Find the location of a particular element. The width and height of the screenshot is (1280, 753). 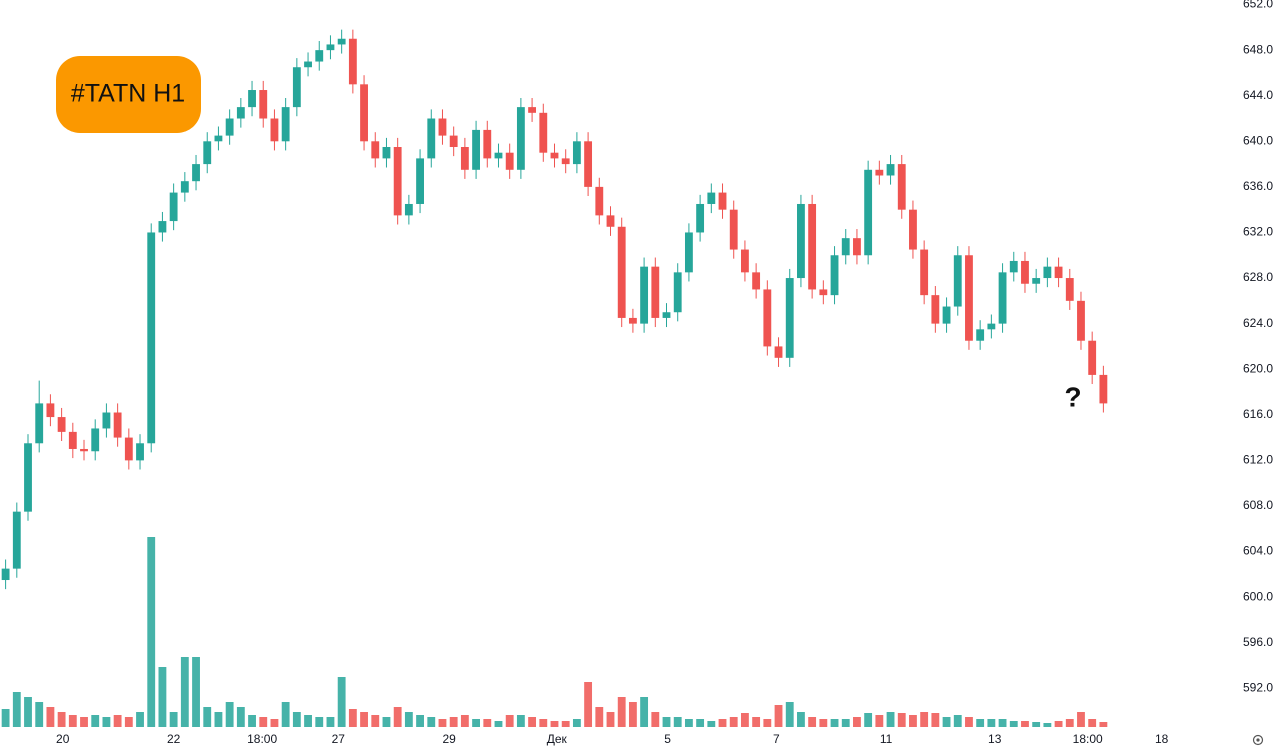

y-tick-label: 604.0 is located at coordinates (1258, 551).